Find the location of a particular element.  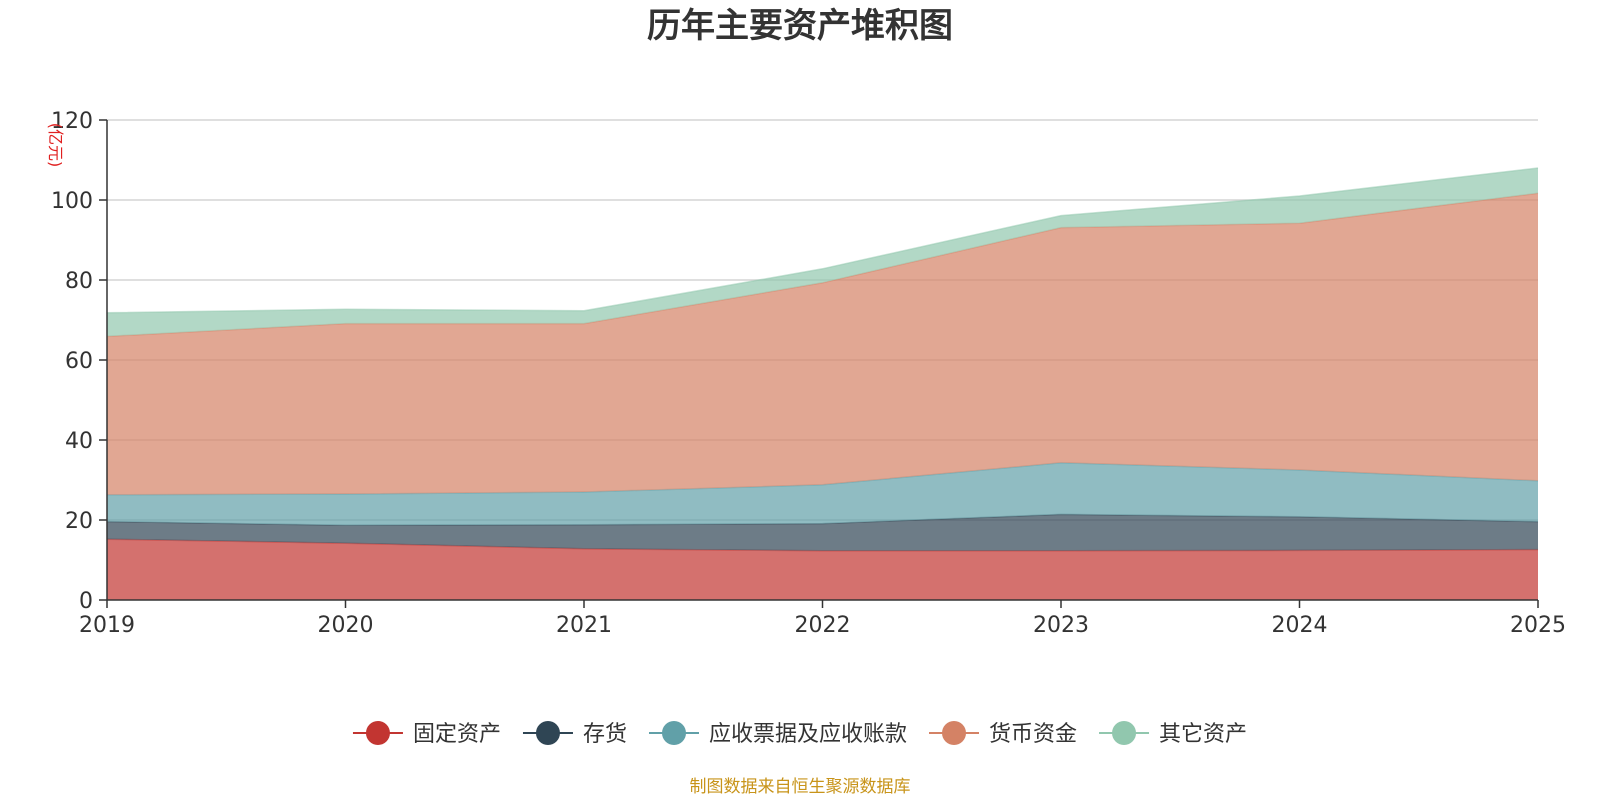

y-axis-ticks: 0 20 40 60 80 100 120 is located at coordinates (79, 361).